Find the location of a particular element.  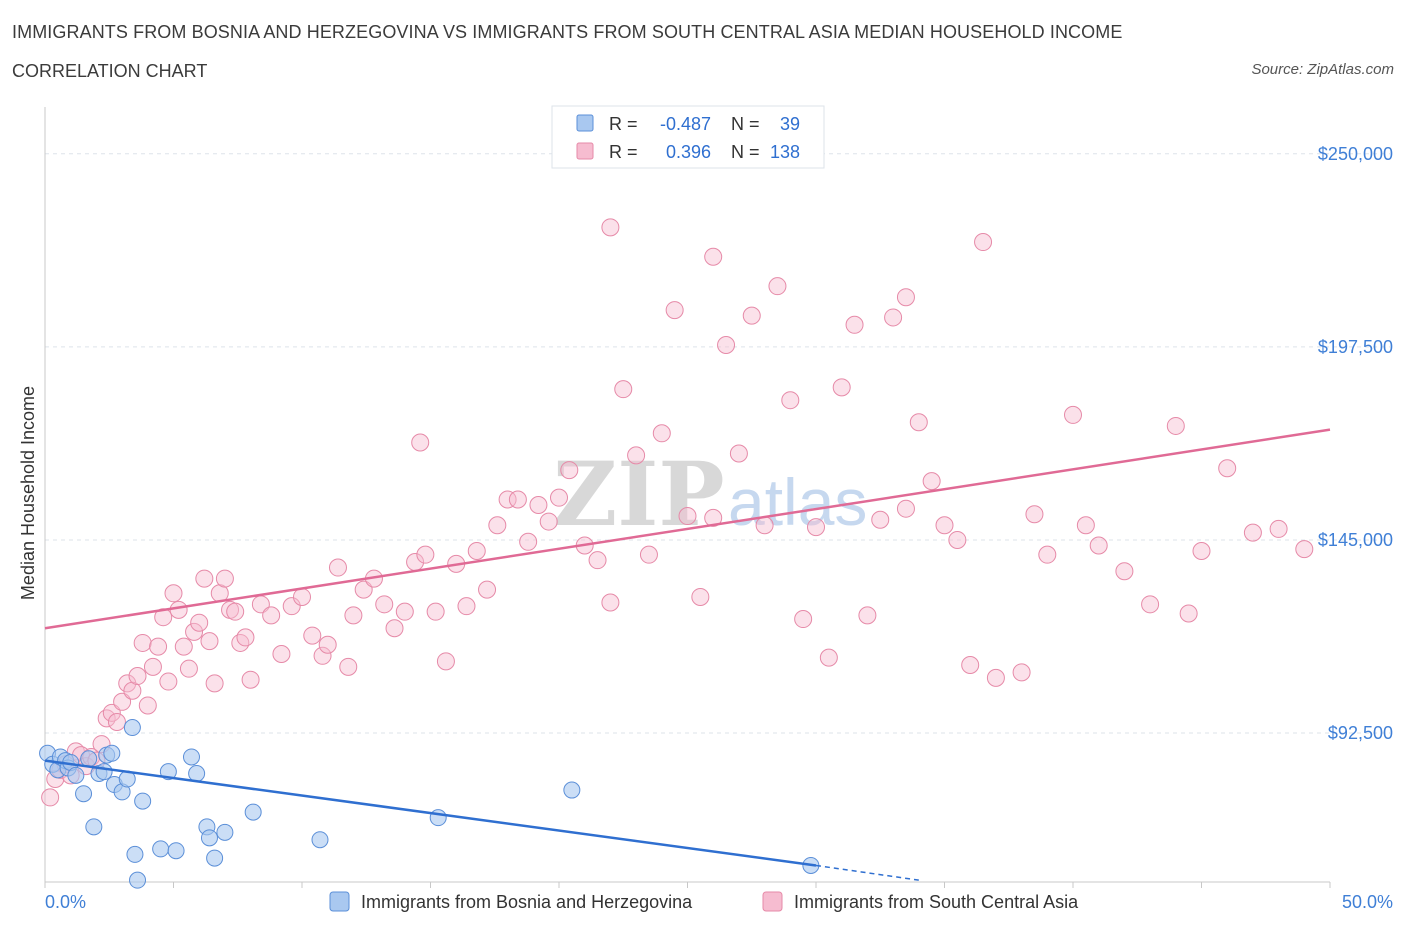

y-axis-label: Median Household Income is located at coordinates (28, 493).